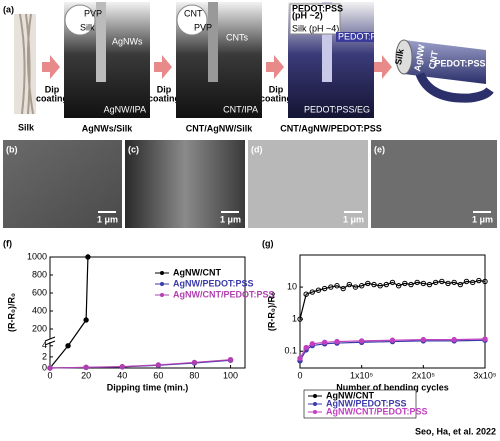 Image resolution: width=500 pixels, height=441 pixels. I want to click on model-text: PEDOT:PSS, so click(459, 63).